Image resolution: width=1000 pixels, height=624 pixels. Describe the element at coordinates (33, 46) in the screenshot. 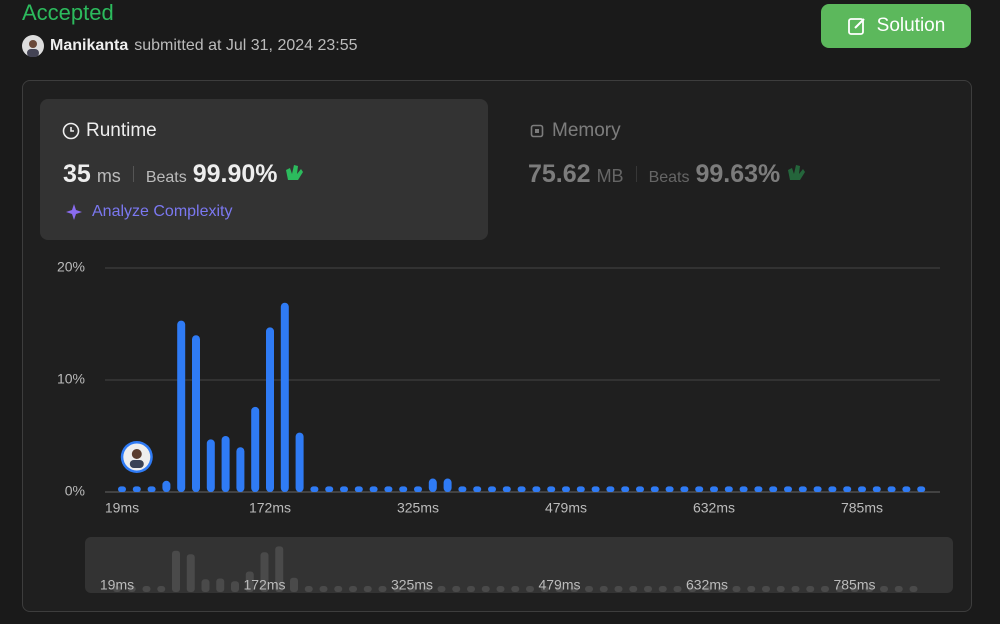

I see `avatar` at that location.